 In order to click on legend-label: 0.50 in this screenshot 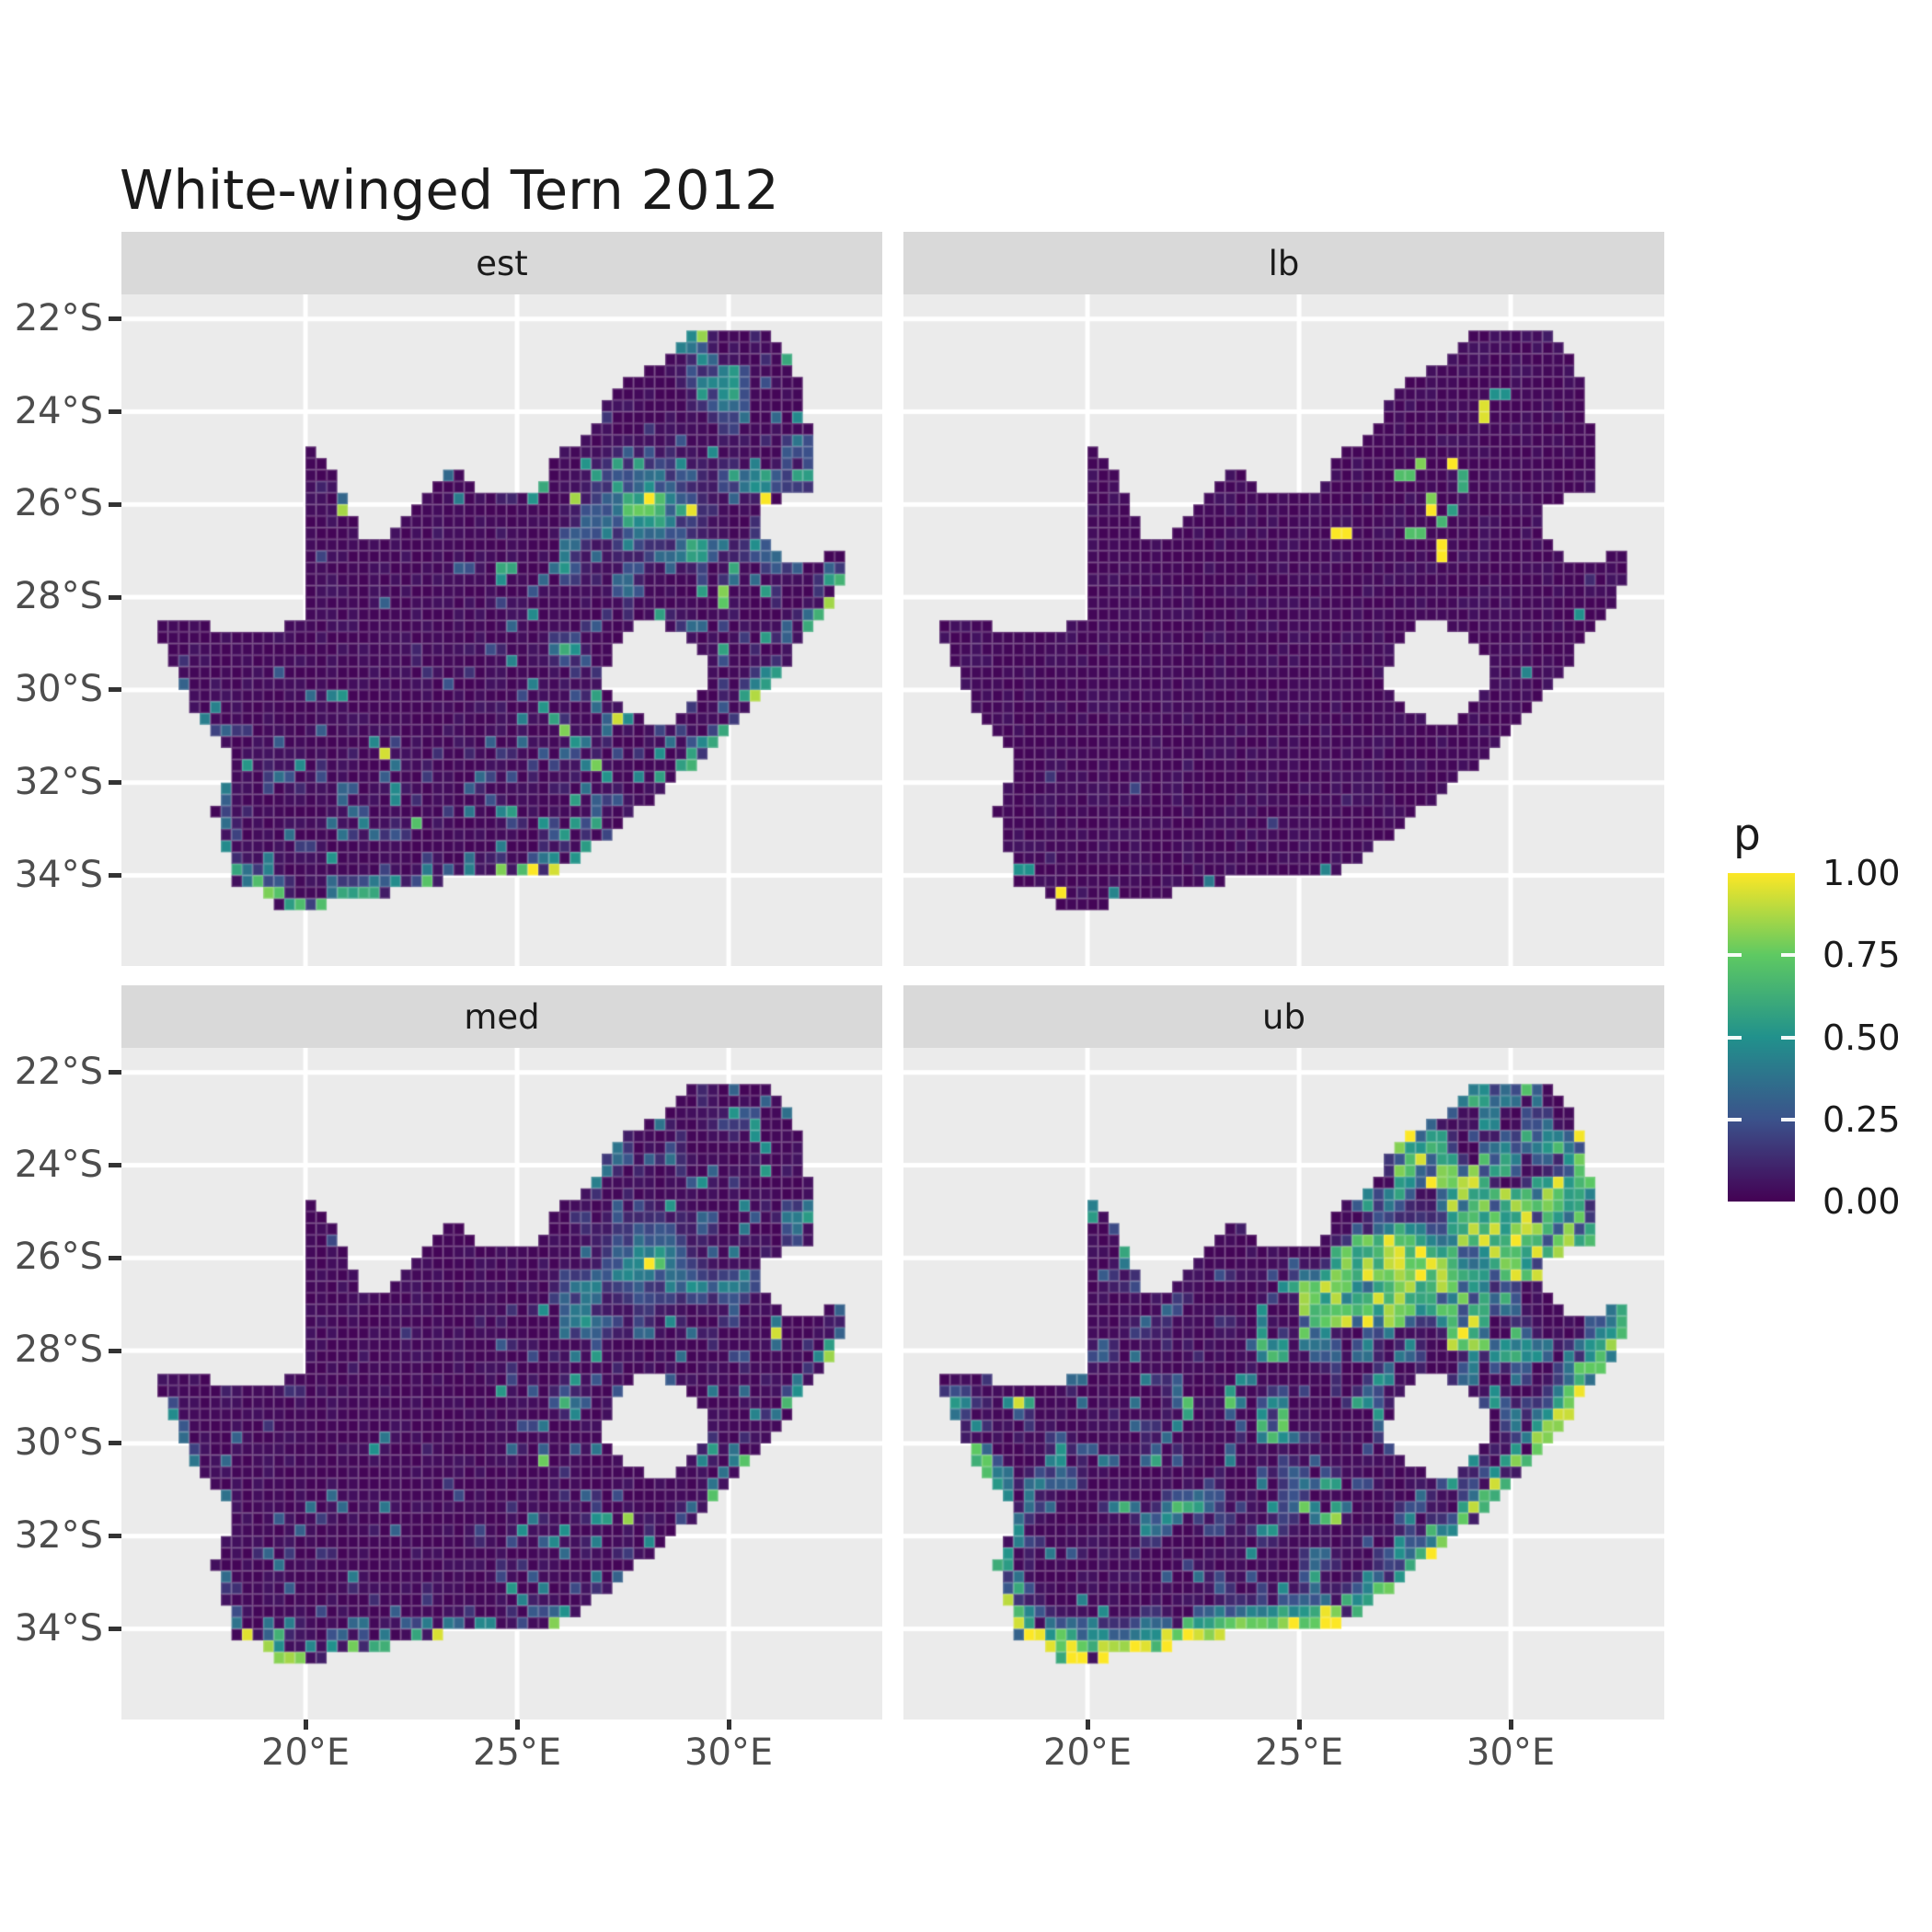, I will do `click(1862, 1037)`.